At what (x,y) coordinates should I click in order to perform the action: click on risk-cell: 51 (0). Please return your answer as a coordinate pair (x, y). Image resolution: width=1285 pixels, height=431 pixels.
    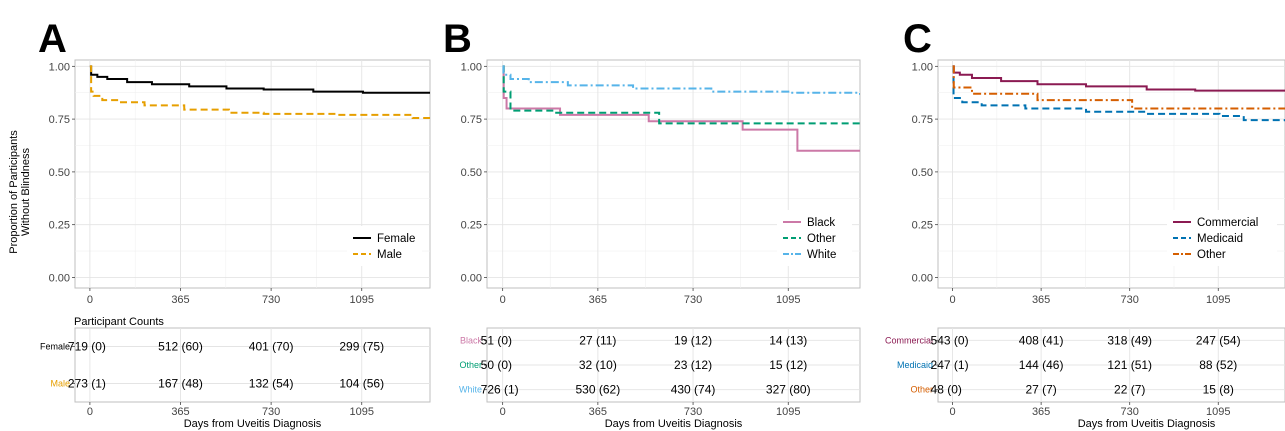
    Looking at the image, I should click on (496, 340).